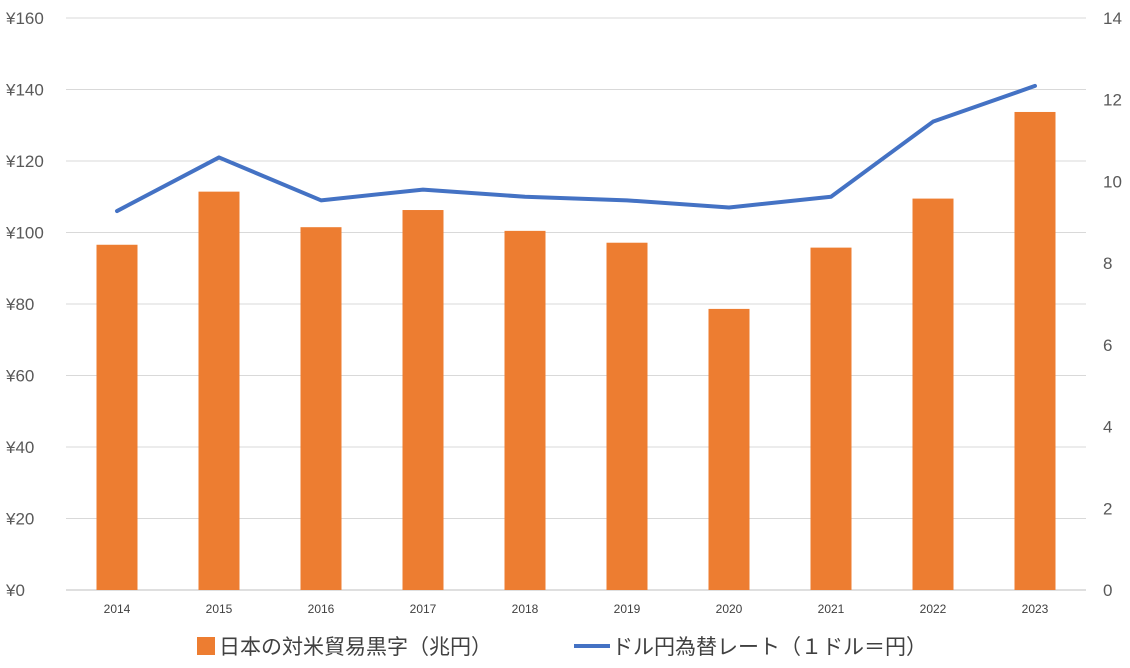  I want to click on x-tick-label: 2016, so click(321, 609).